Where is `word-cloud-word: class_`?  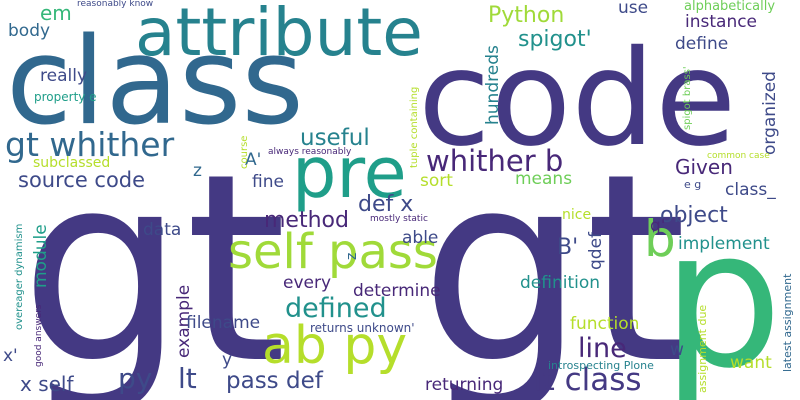 word-cloud-word: class_ is located at coordinates (750, 190).